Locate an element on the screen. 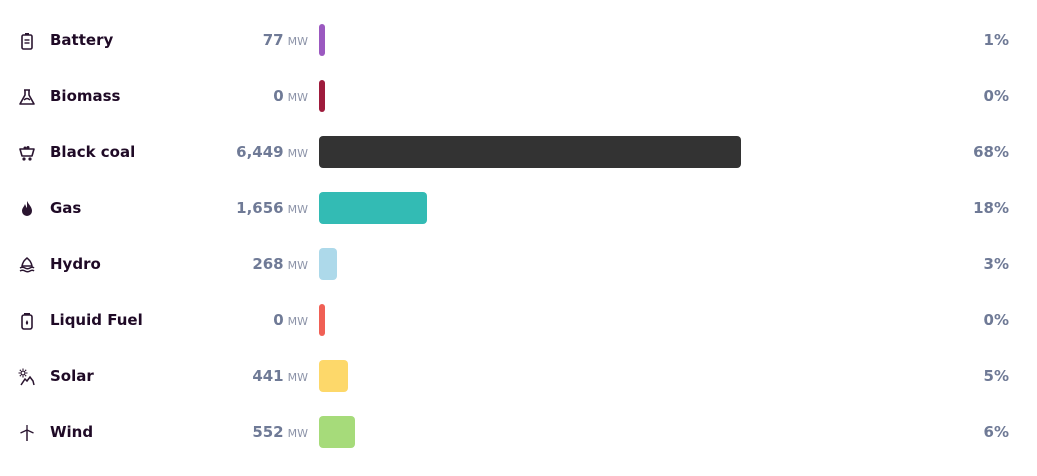 Image resolution: width=1037 pixels, height=476 pixels. percent-label-black-coal: 68% is located at coordinates (991, 152).